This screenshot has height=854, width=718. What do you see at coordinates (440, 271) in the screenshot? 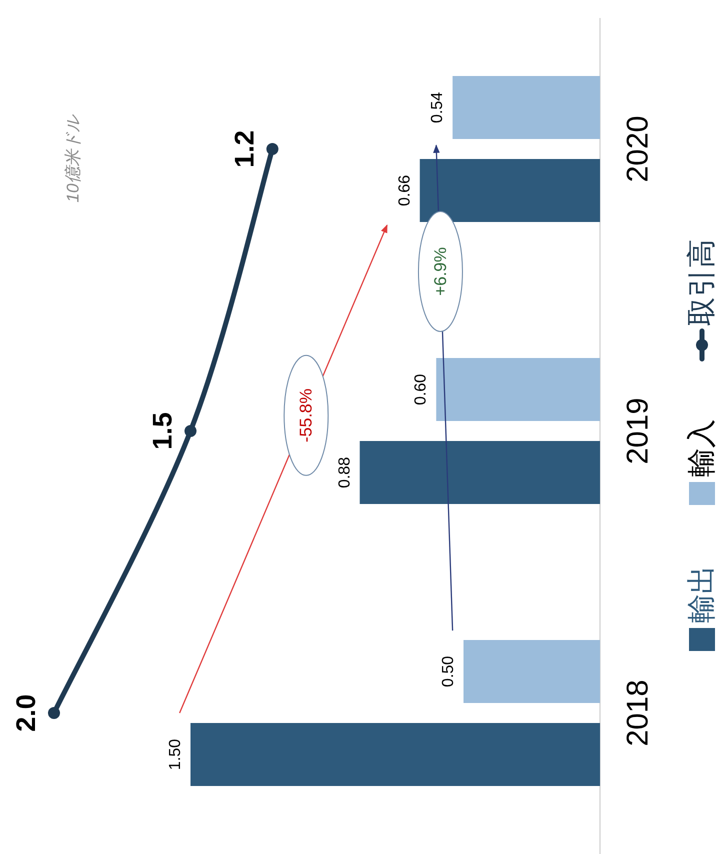
I see `annotation: +6.9%` at bounding box center [440, 271].